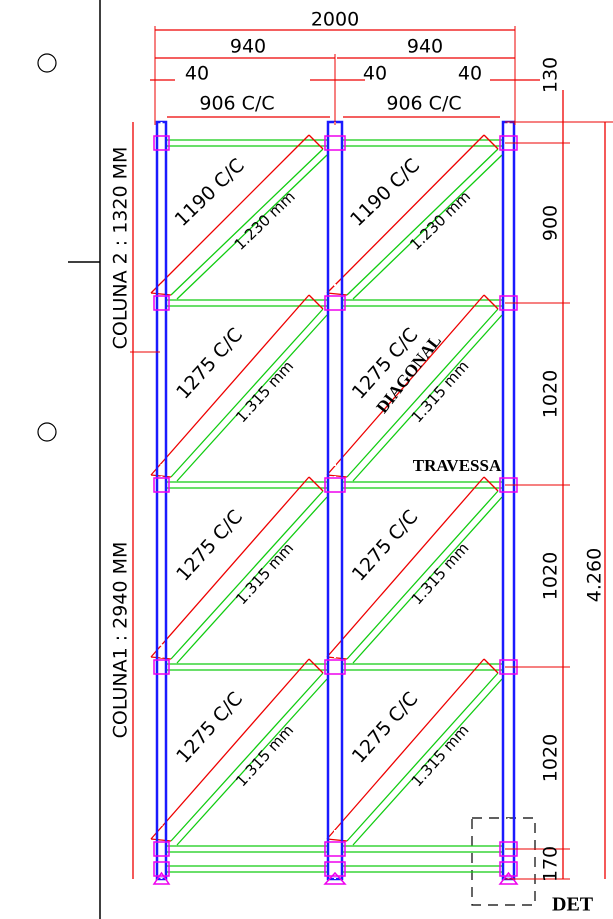  Describe the element at coordinates (551, 75) in the screenshot. I see `dimension-text: 130` at that location.